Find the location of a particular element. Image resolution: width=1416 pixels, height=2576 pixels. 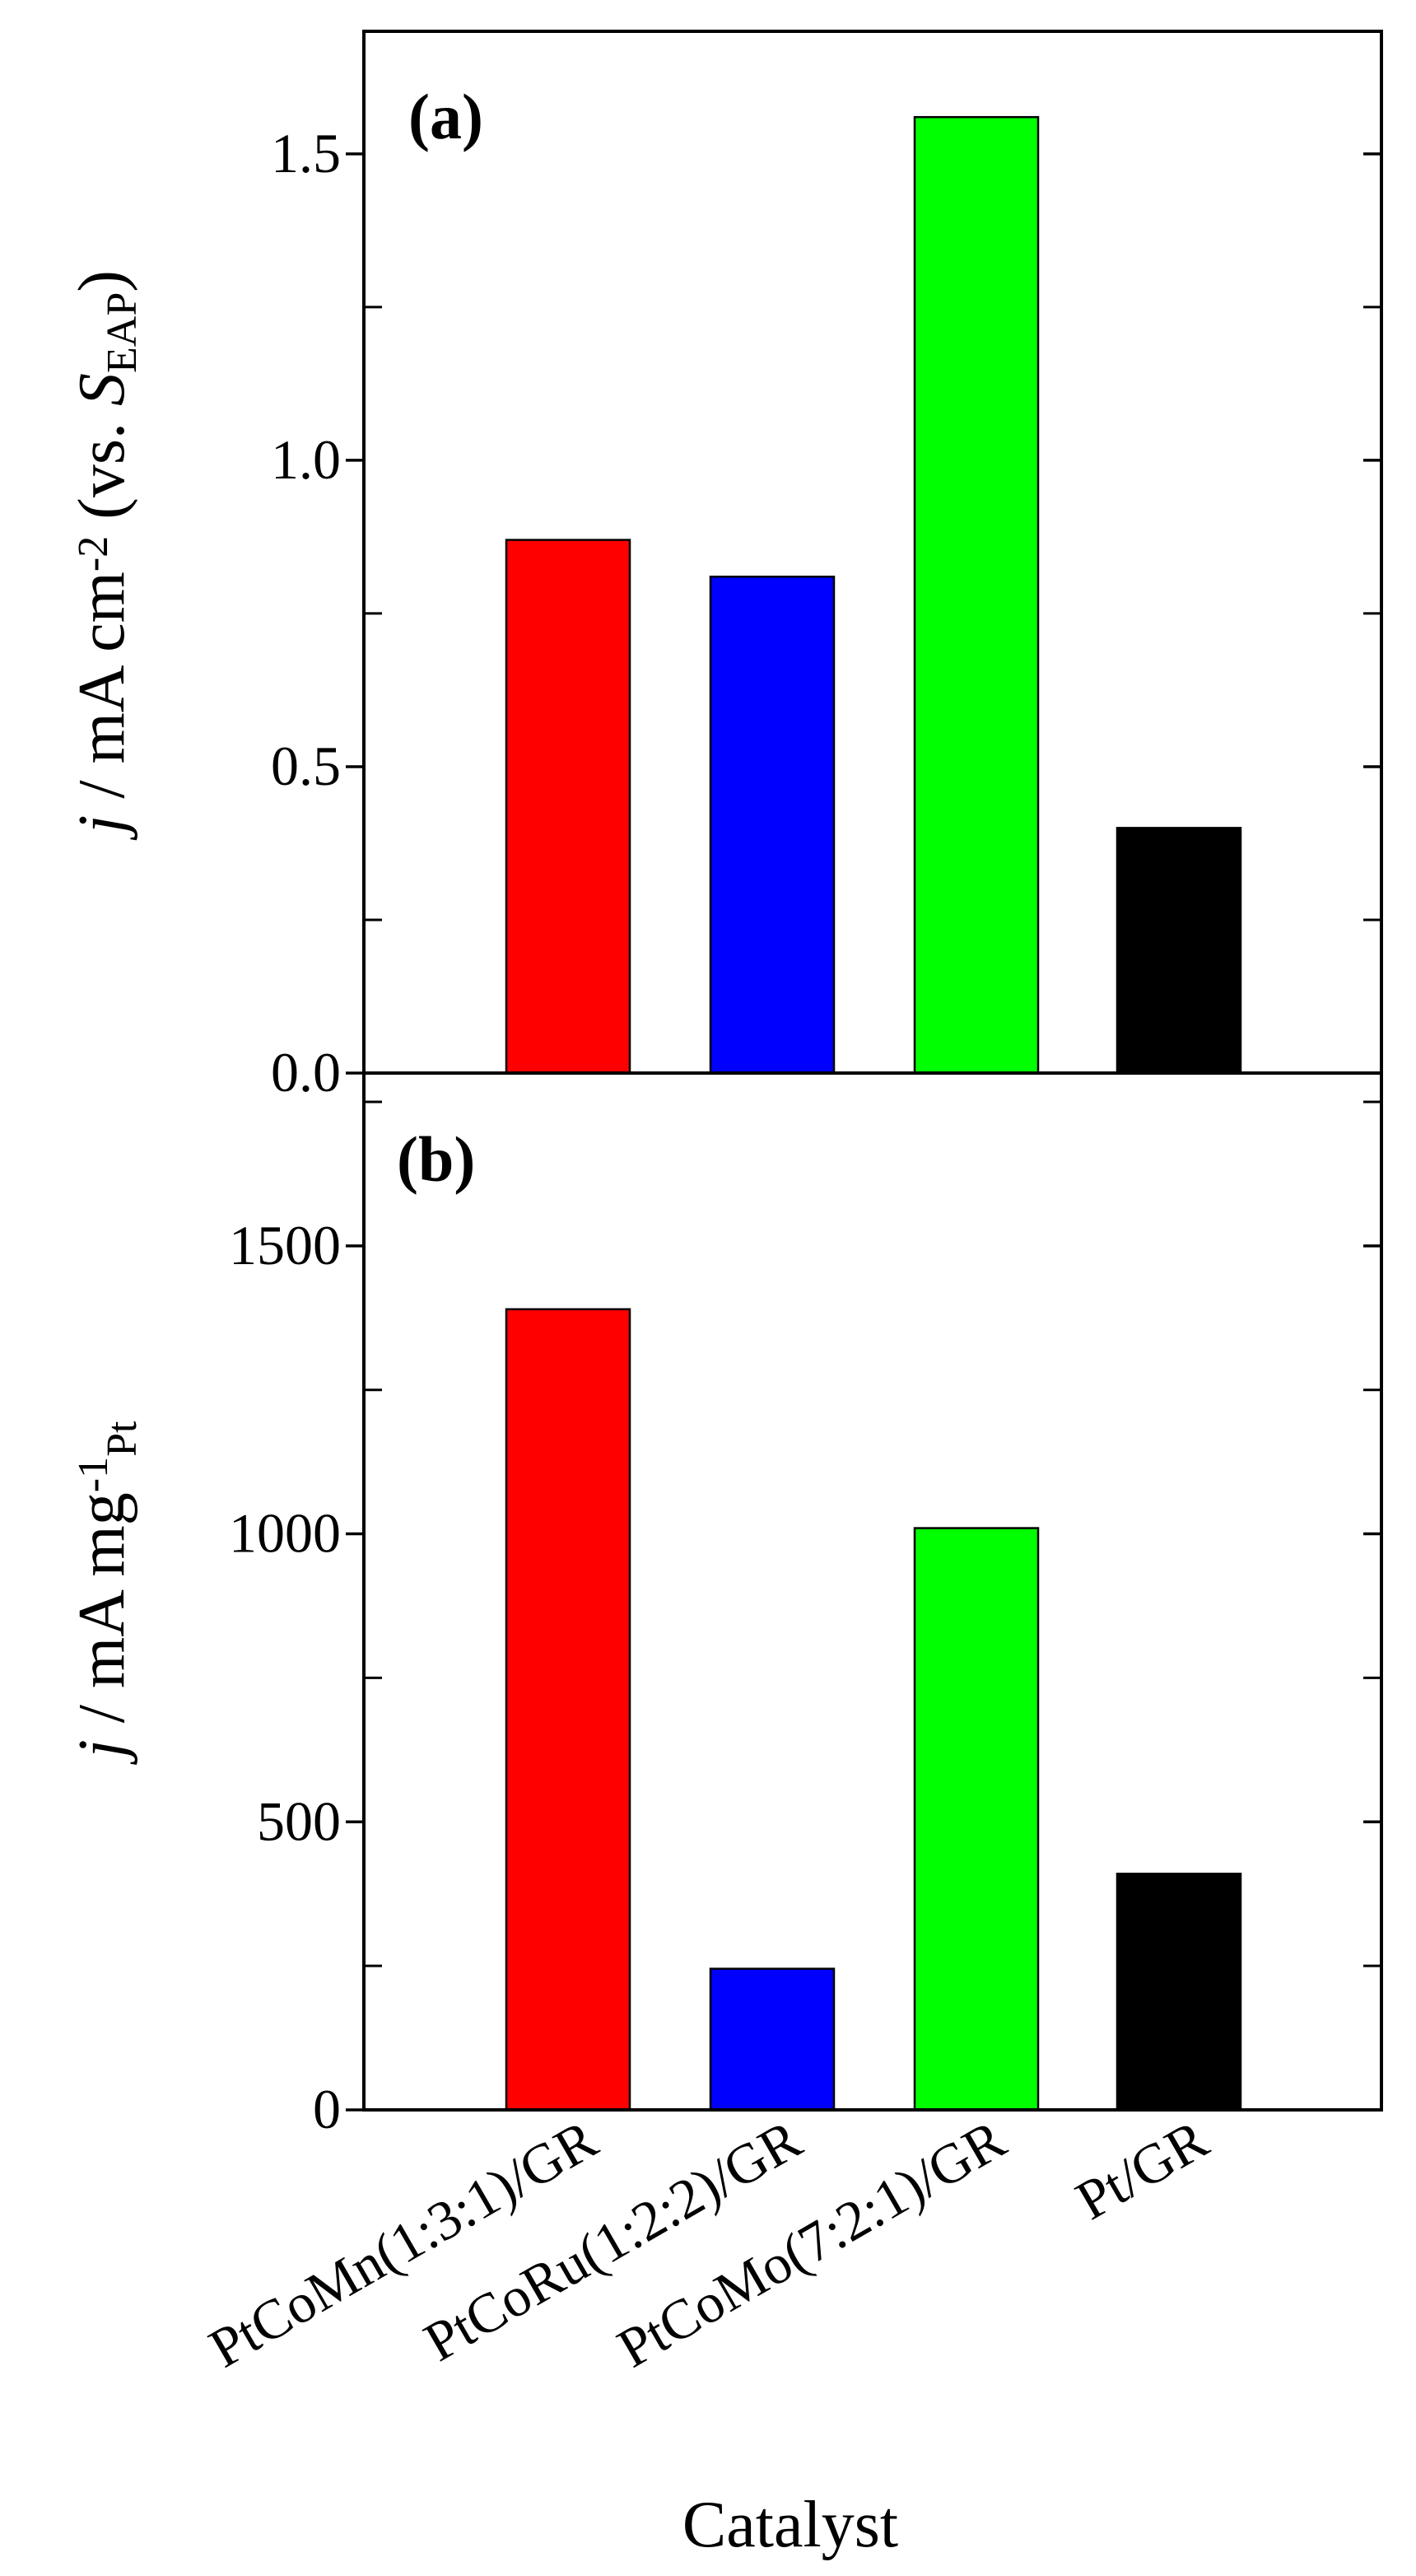

panel-label: (a) is located at coordinates (445, 116).